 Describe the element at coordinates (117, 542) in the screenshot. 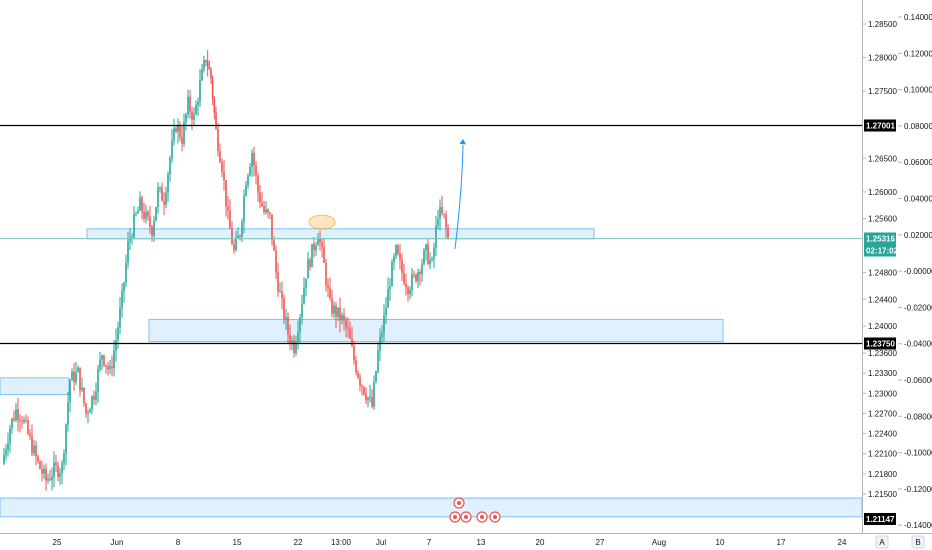

I see `time-tick-label: Jun` at that location.